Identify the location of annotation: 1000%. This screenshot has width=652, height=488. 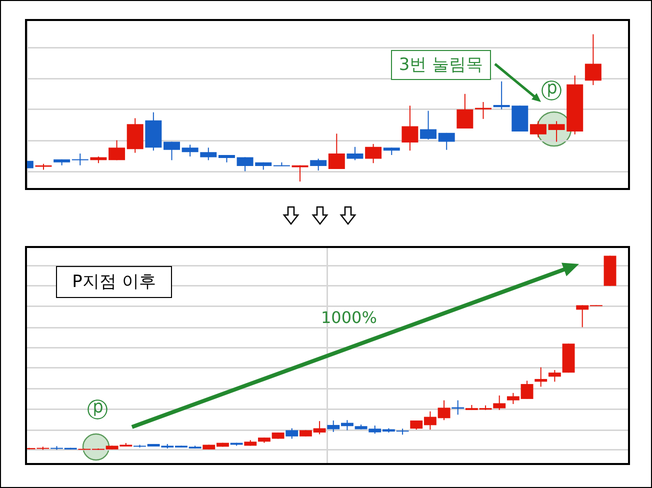
(349, 317).